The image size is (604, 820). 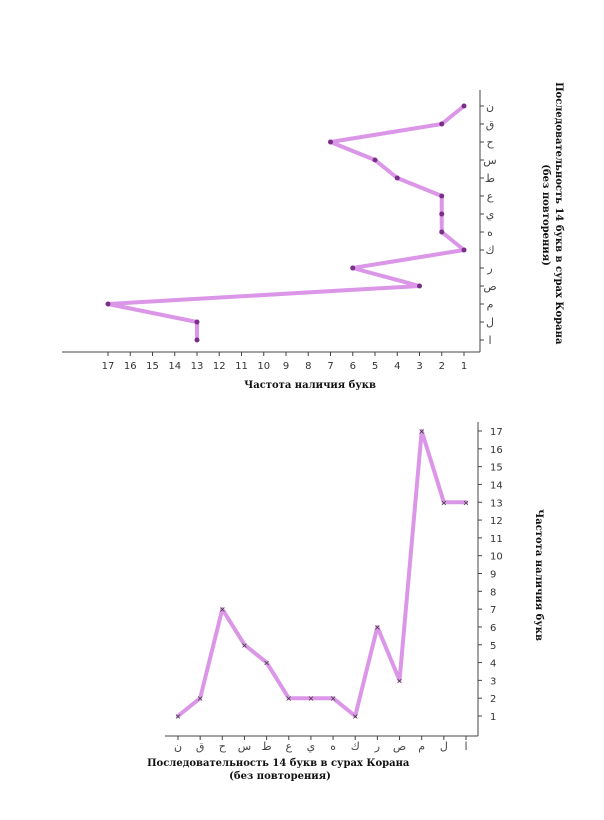 What do you see at coordinates (419, 366) in the screenshot?
I see `x-tick-label: 3` at bounding box center [419, 366].